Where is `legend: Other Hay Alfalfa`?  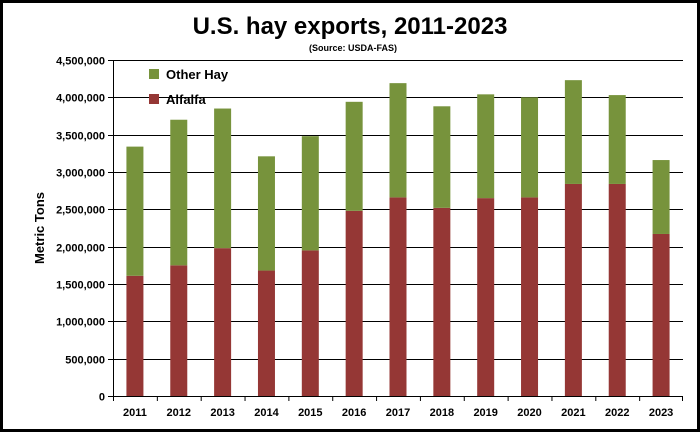
legend: Other Hay Alfalfa is located at coordinates (189, 87).